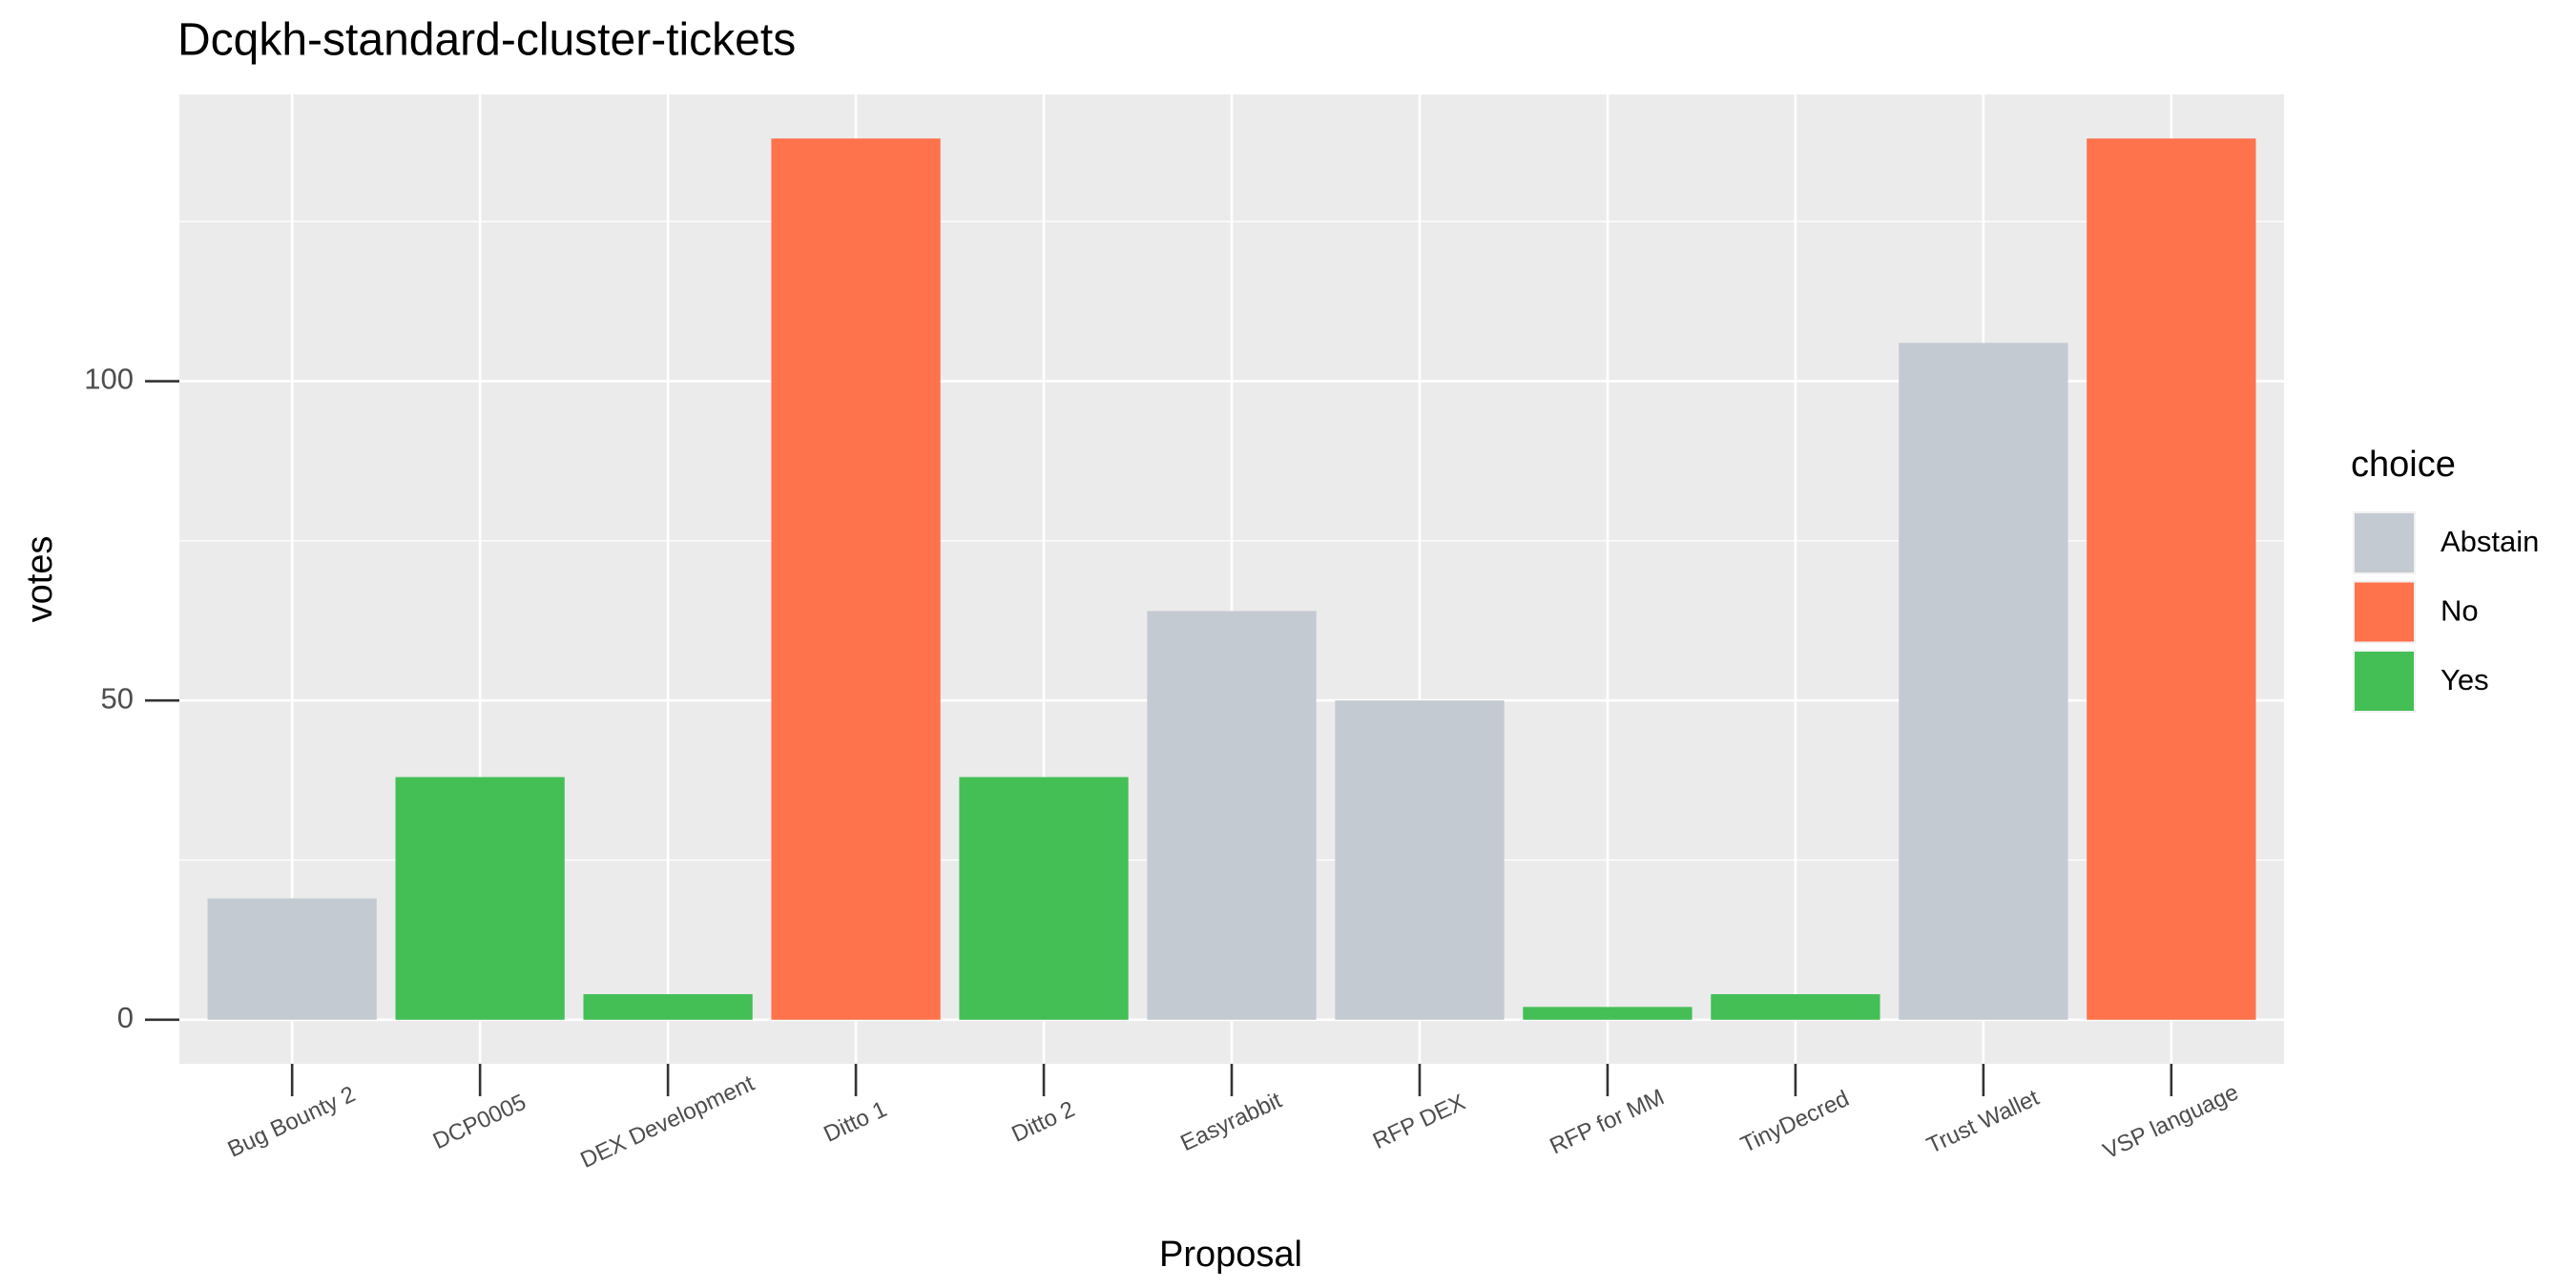 The image size is (2576, 1288). Describe the element at coordinates (2465, 679) in the screenshot. I see `legend-label: Yes` at that location.